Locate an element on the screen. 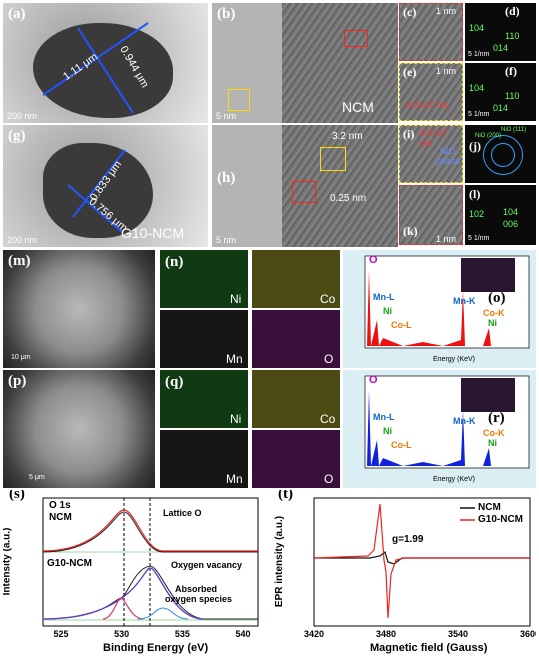  scale-bar-label: 5 μm is located at coordinates (37, 477).